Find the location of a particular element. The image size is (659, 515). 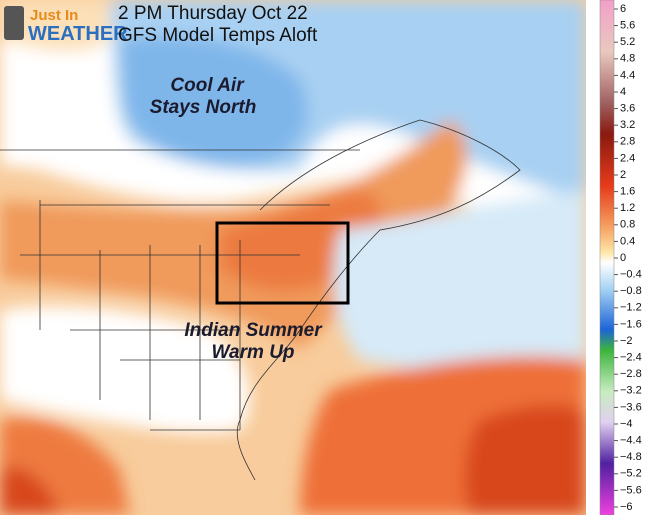

legend-label: −4 is located at coordinates (626, 424).